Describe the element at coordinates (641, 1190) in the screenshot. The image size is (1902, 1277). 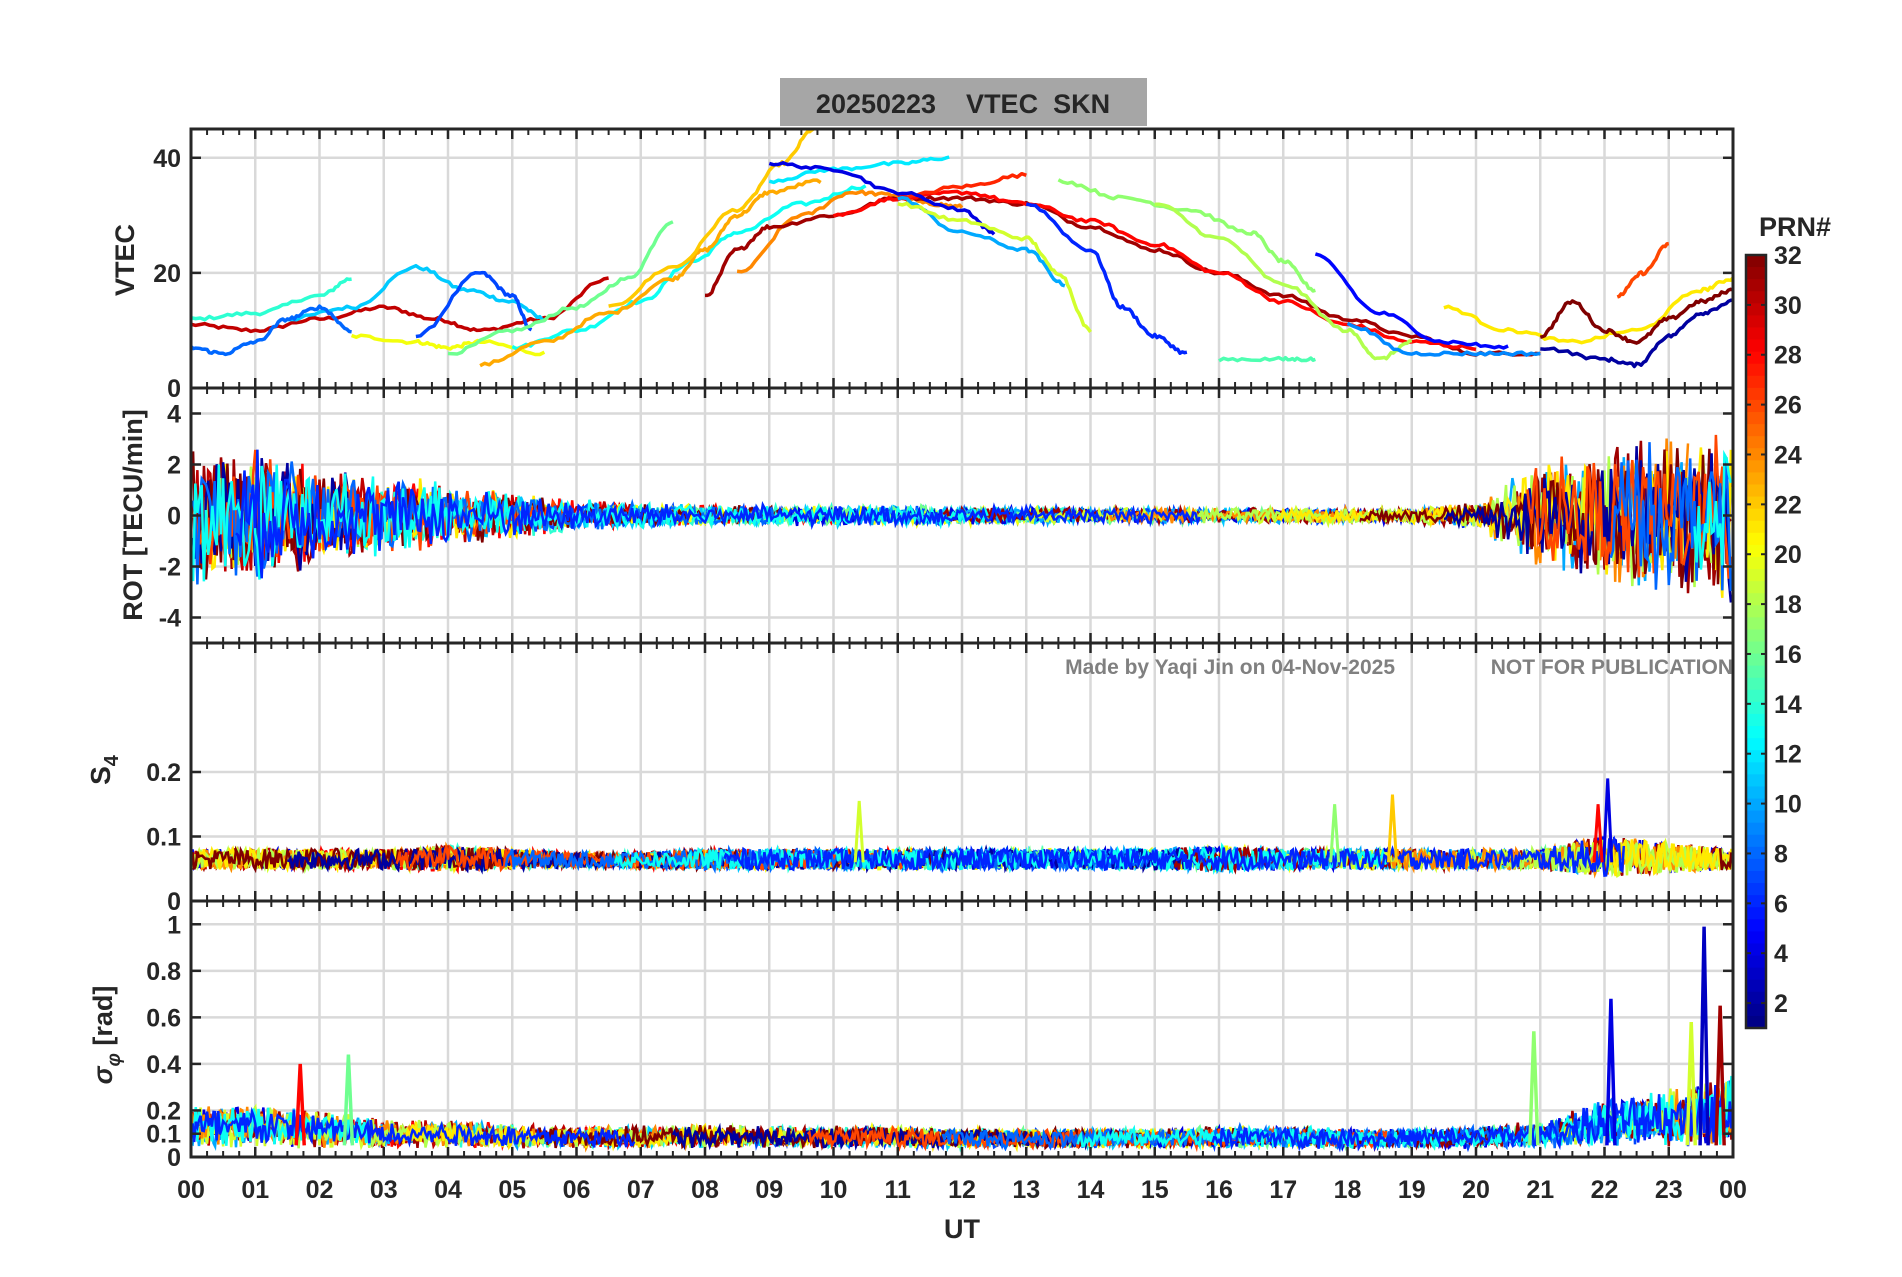
I see `x-tick-label: 07` at that location.